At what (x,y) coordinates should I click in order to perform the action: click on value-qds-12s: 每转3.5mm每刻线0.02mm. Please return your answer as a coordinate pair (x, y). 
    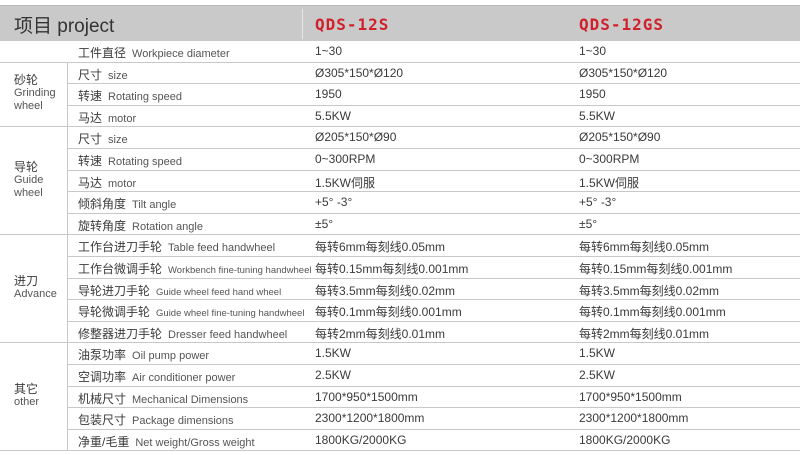
    Looking at the image, I should click on (385, 290).